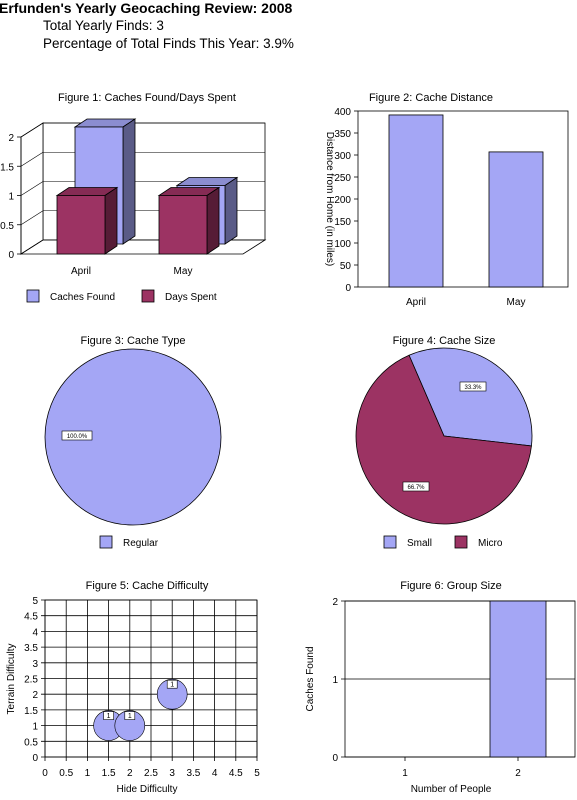 The height and width of the screenshot is (800, 577). Describe the element at coordinates (346, 266) in the screenshot. I see `figure2-ytick-label: 50` at that location.